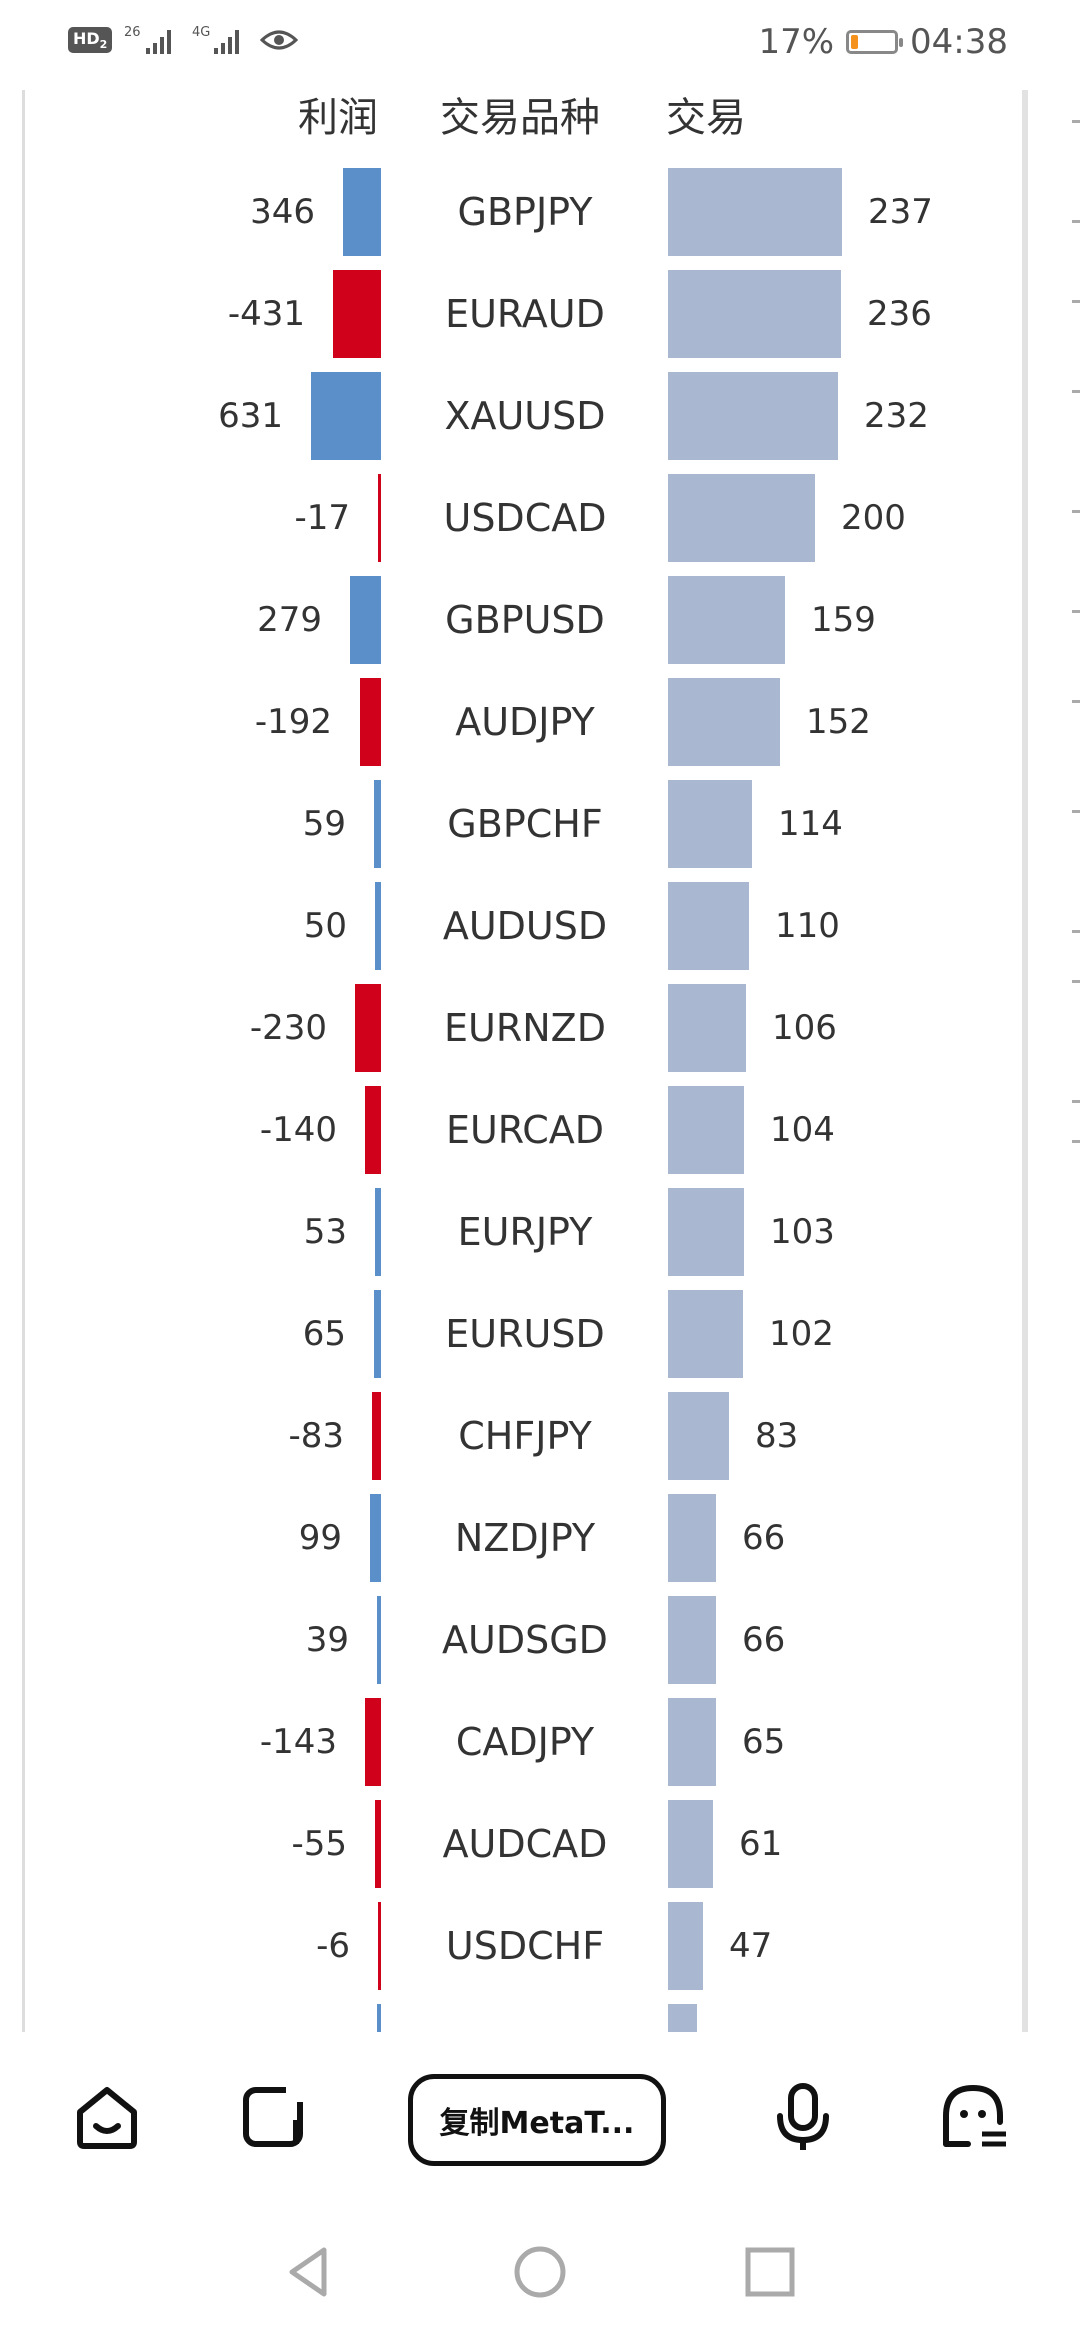 Image resolution: width=1080 pixels, height=2340 pixels. Describe the element at coordinates (310, 2272) in the screenshot. I see `back-icon` at that location.